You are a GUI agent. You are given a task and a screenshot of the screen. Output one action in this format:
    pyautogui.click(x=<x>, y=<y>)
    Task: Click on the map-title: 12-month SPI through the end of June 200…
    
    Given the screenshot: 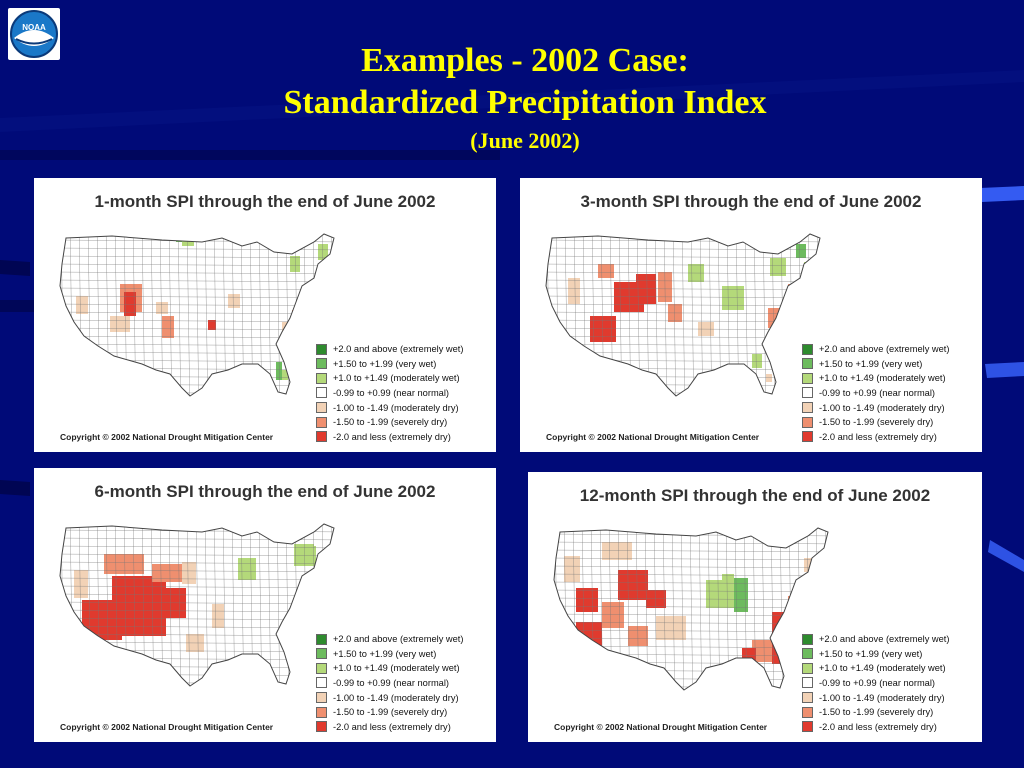 What is the action you would take?
    pyautogui.click(x=755, y=495)
    